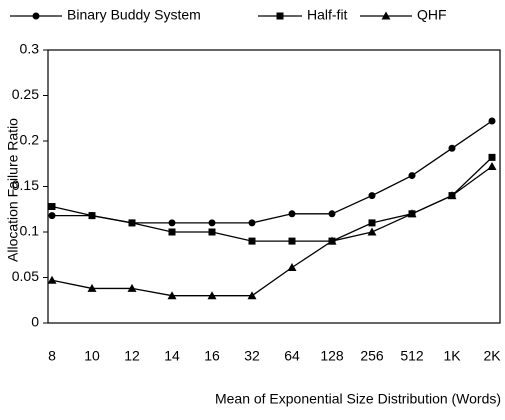 The image size is (505, 420). I want to click on x-tick-label: 2K, so click(492, 356).